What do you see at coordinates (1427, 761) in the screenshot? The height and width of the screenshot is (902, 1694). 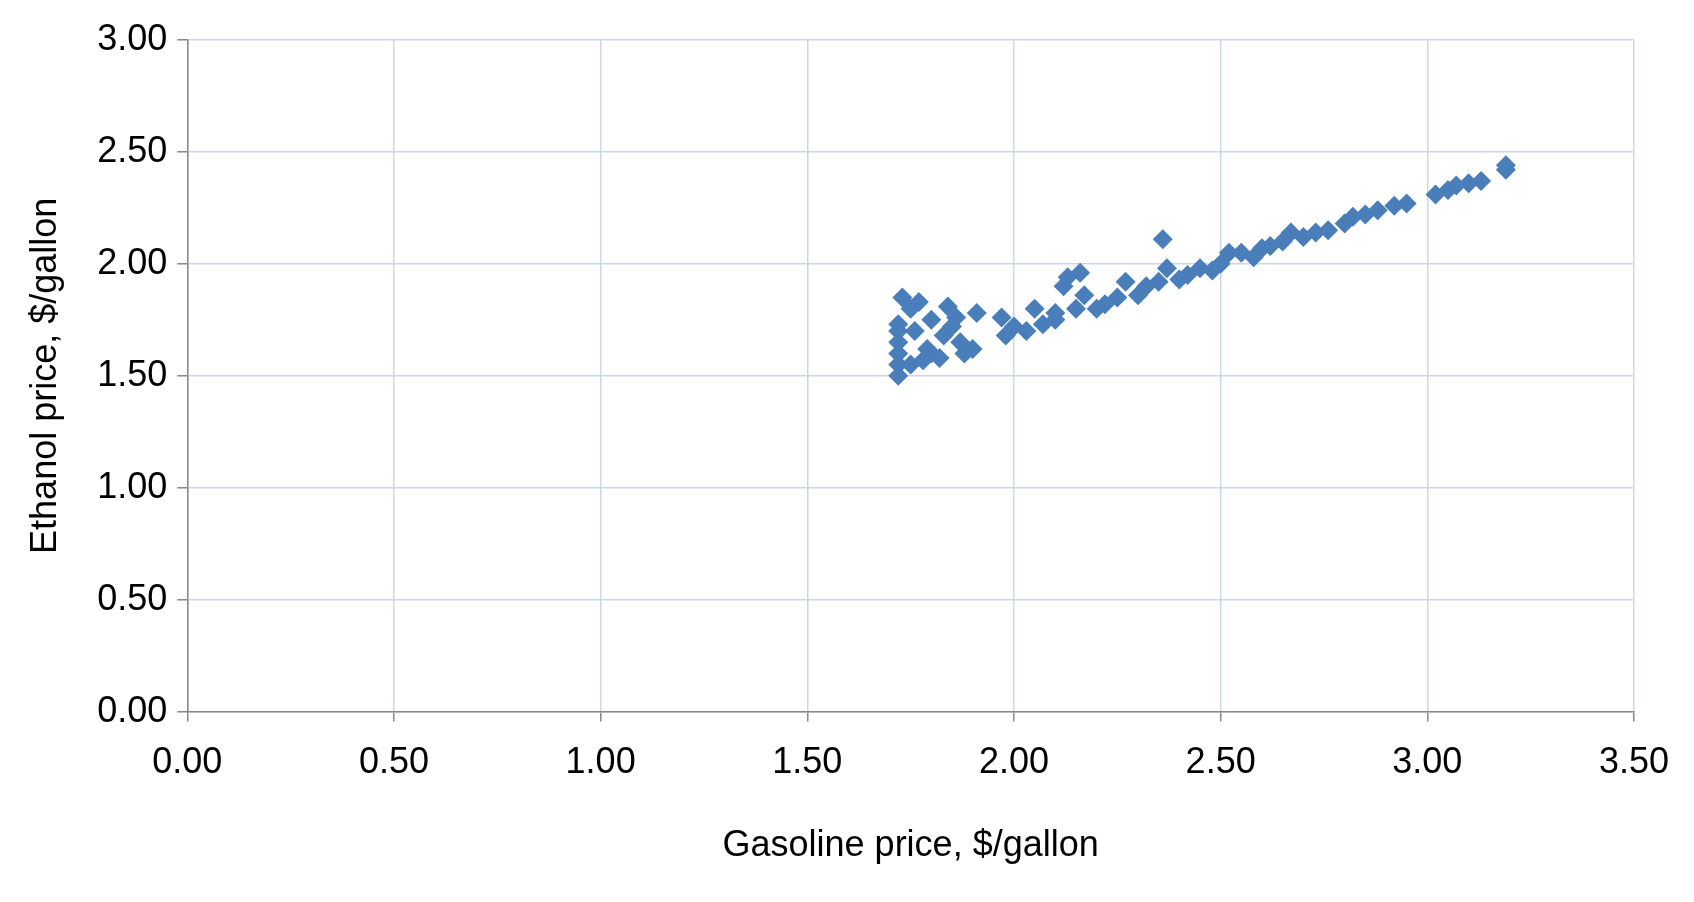 I see `x-tick-label: 3.00` at bounding box center [1427, 761].